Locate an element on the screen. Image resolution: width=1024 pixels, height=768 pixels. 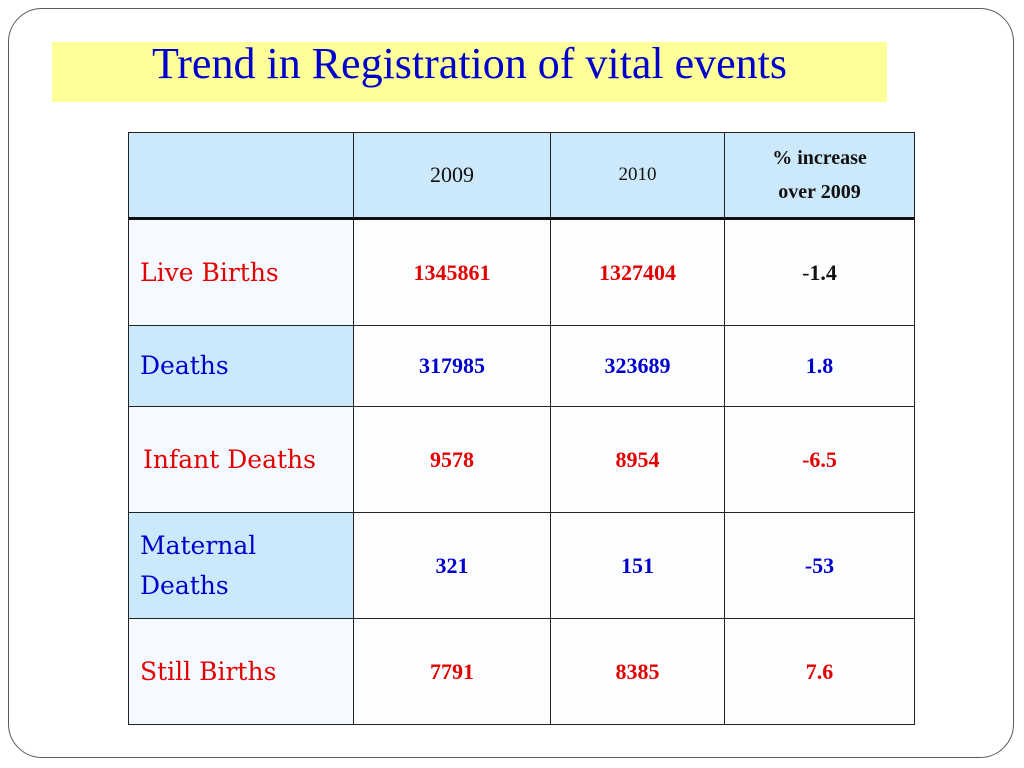
pct-value: 1.4 is located at coordinates (823, 272).